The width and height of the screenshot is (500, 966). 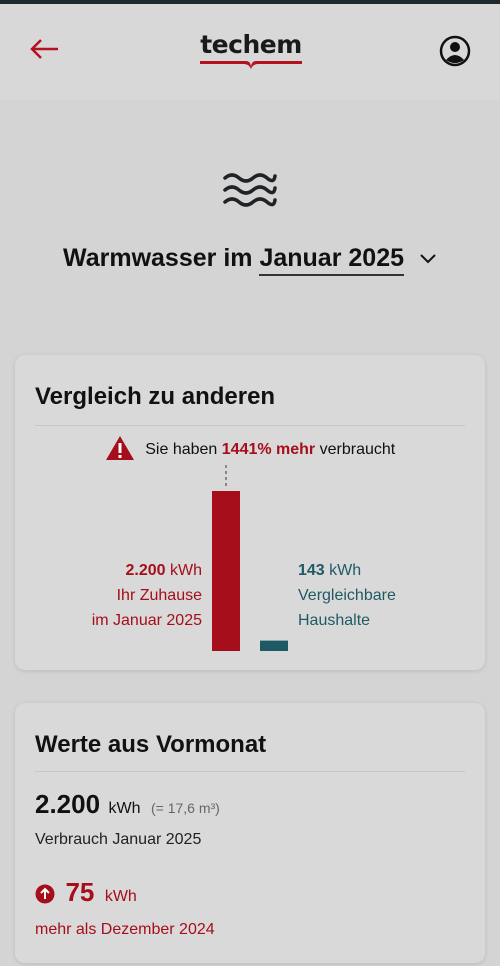 What do you see at coordinates (45, 894) in the screenshot?
I see `arrow-up-circle-icon` at bounding box center [45, 894].